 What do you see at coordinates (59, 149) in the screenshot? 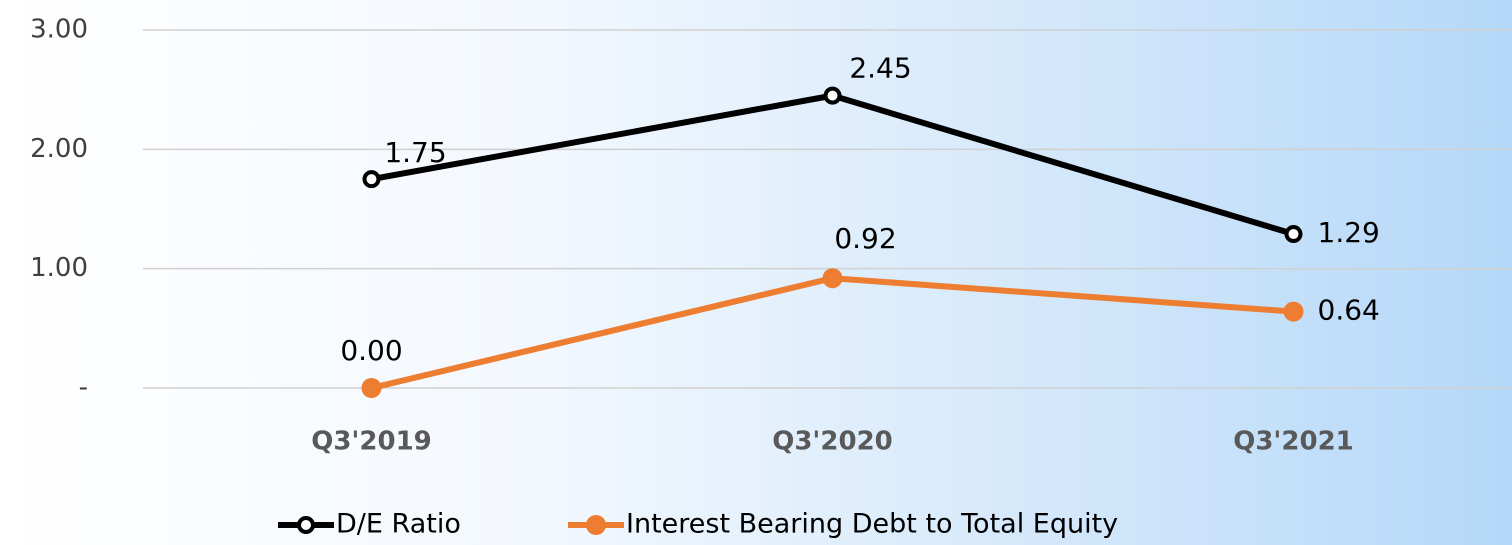
I see `y-tick-label: 2.00` at bounding box center [59, 149].